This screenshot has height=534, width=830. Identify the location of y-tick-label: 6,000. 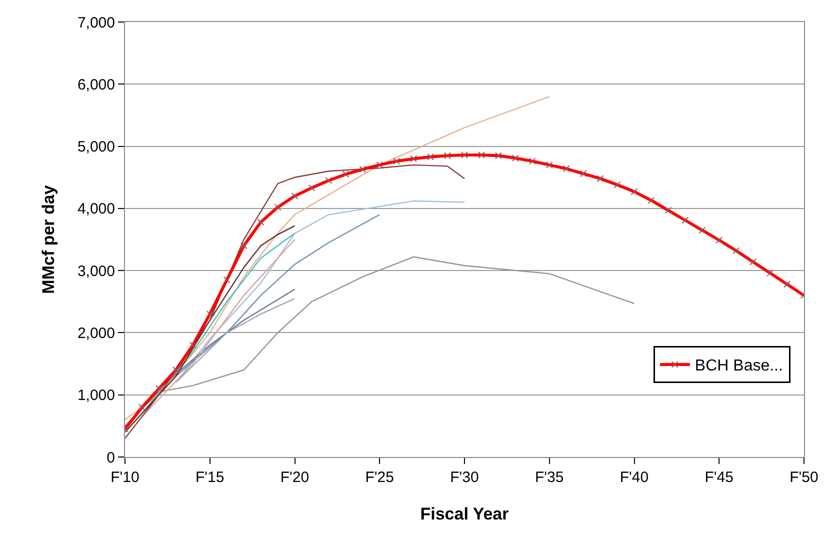
(96, 85).